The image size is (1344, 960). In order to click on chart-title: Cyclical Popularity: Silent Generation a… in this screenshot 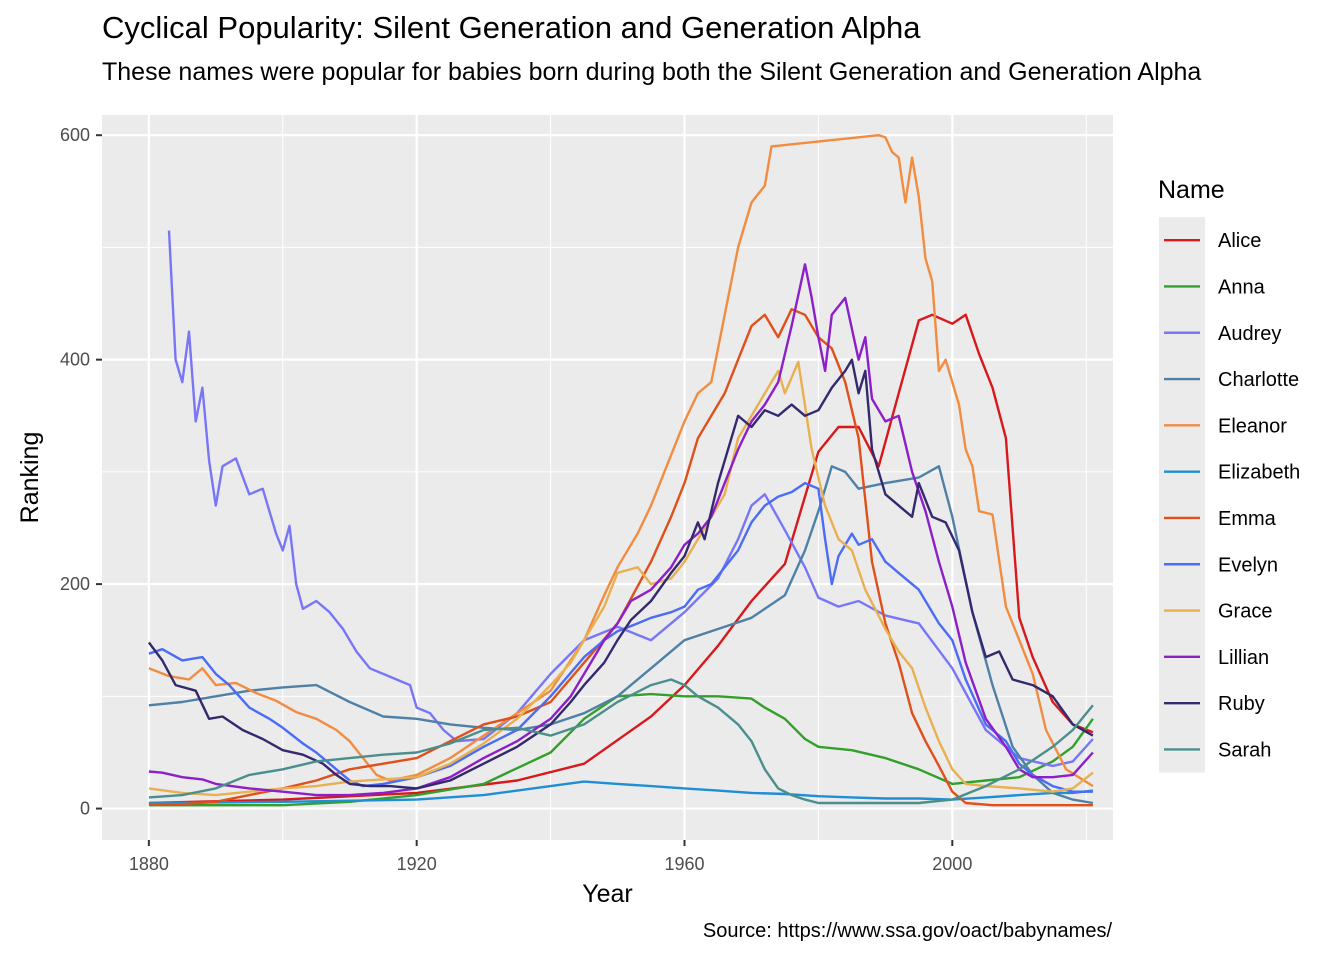, I will do `click(511, 27)`.